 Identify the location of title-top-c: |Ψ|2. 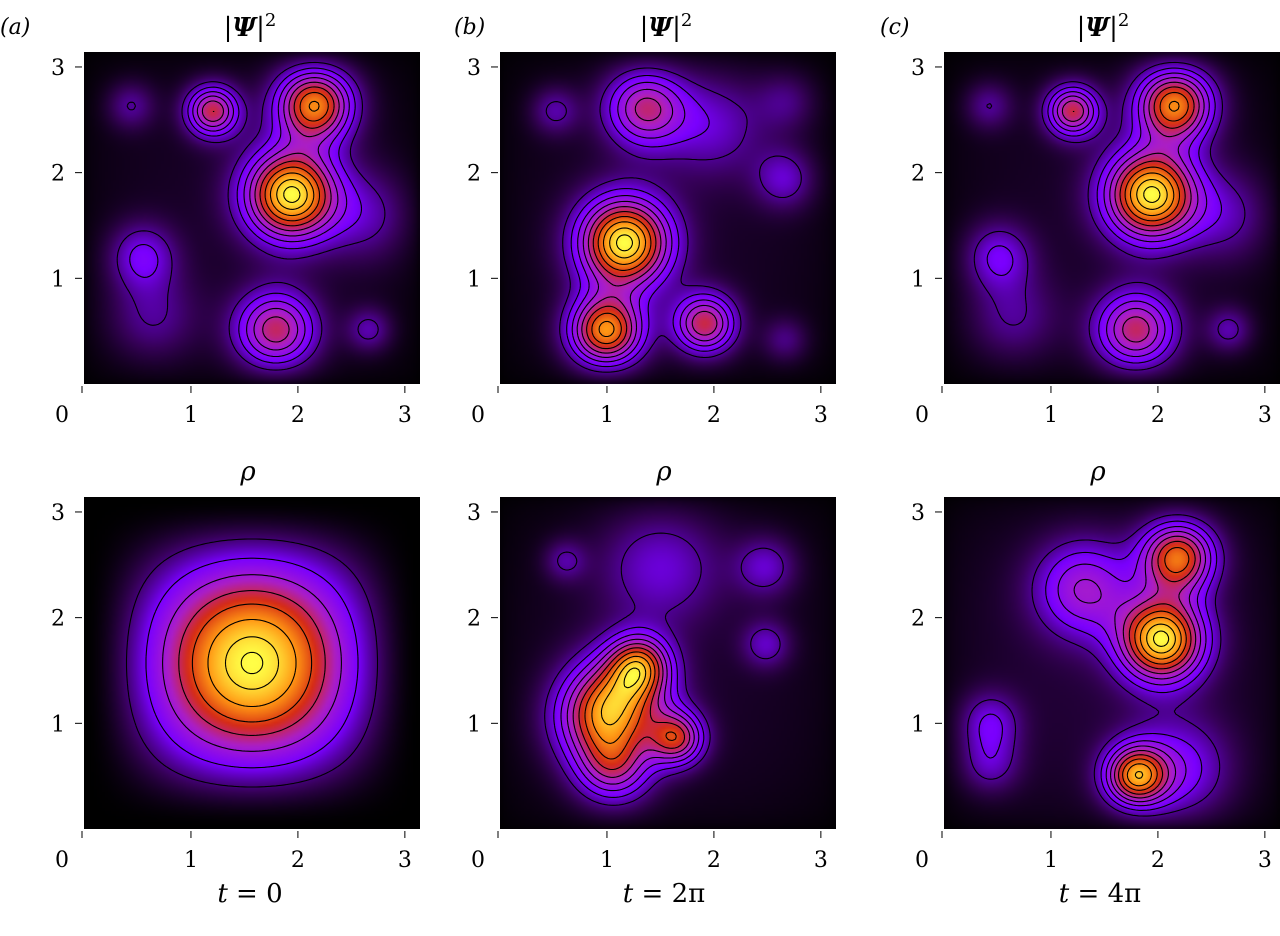
(1103, 26).